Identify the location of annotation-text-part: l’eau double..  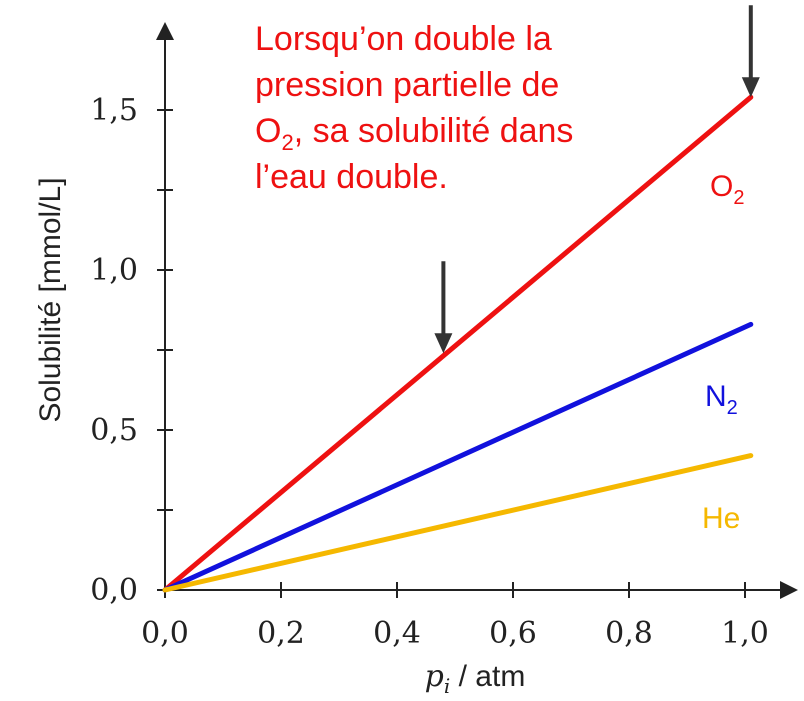
(351, 177).